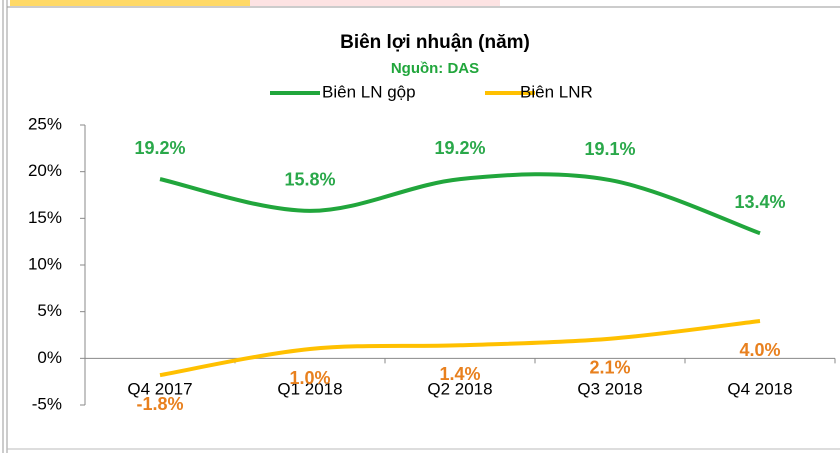 Image resolution: width=840 pixels, height=453 pixels. Describe the element at coordinates (759, 202) in the screenshot. I see `data-label: 13.4%` at that location.